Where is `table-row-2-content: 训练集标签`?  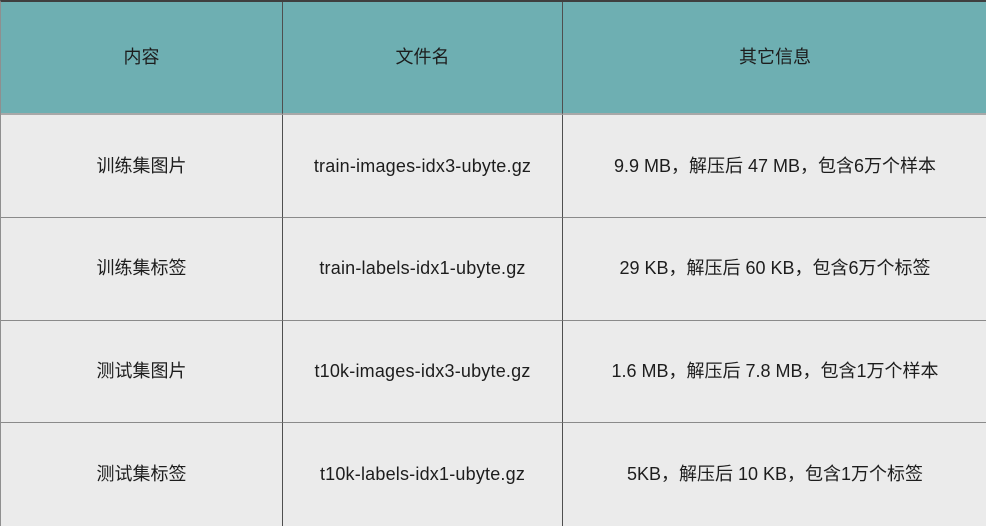 table-row-2-content: 训练集标签 is located at coordinates (142, 269).